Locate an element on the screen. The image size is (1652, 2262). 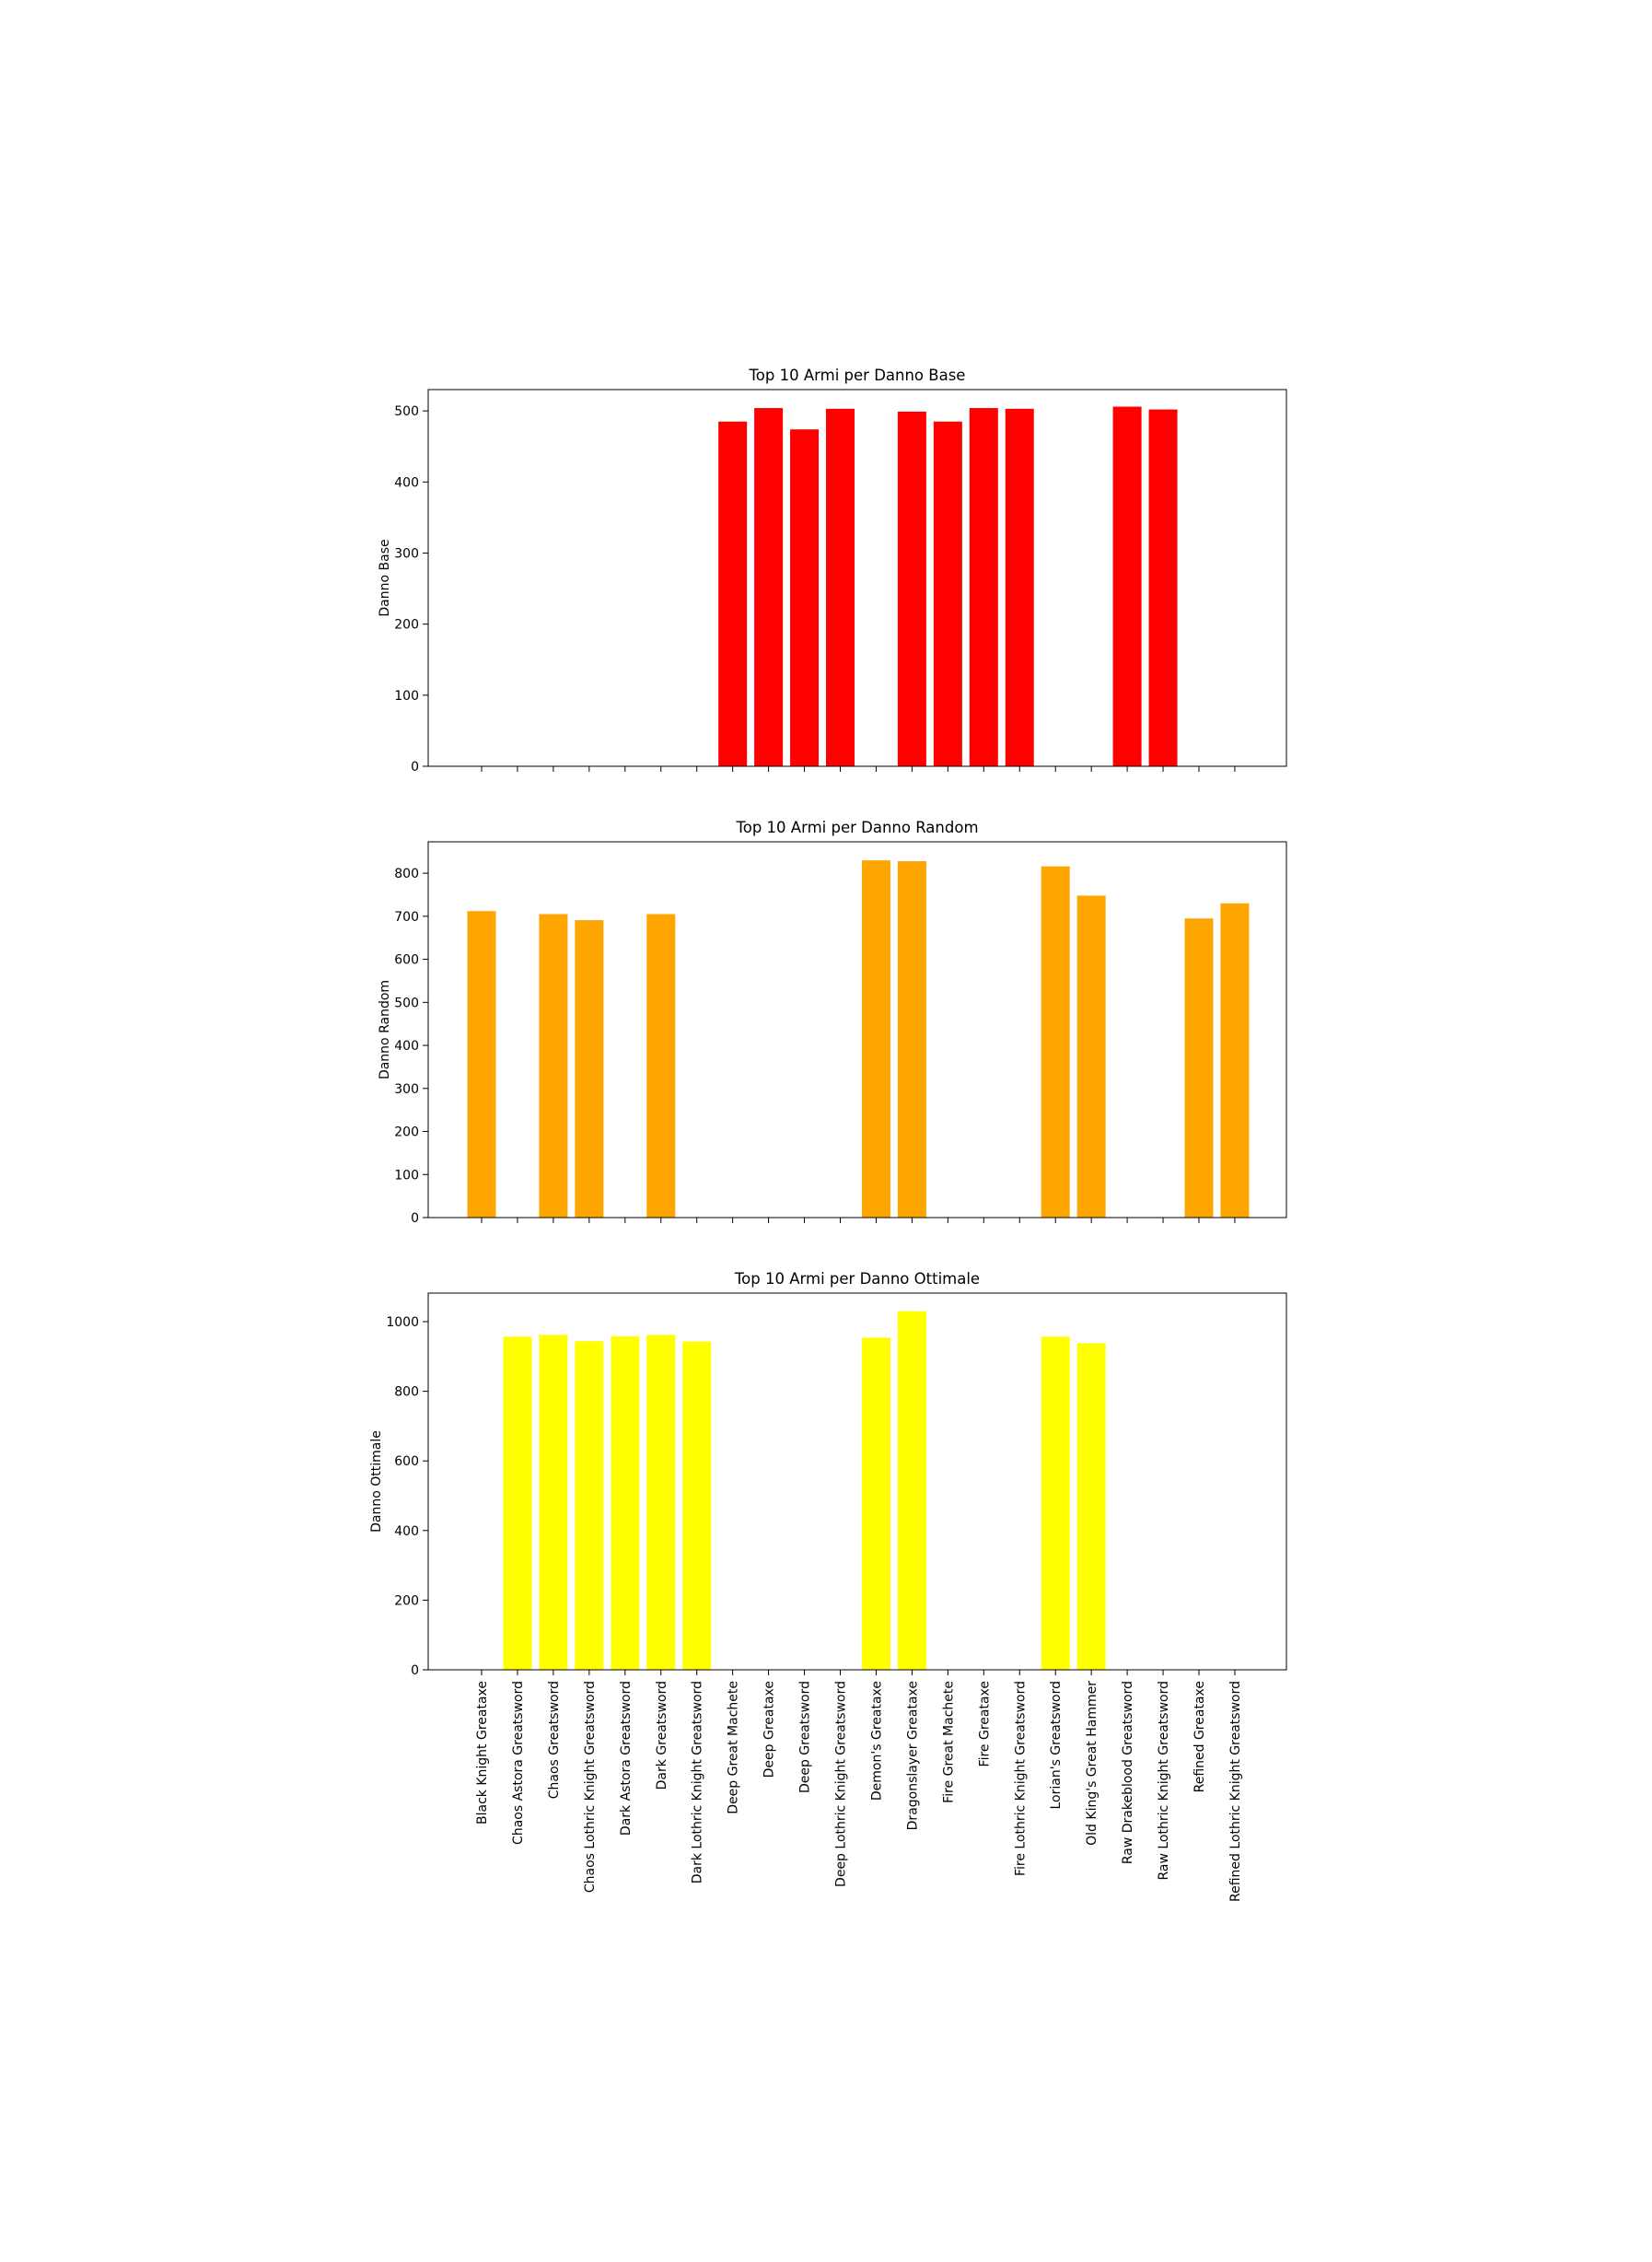
chart-title: Top 10 Armi per Danno Ottimale is located at coordinates (857, 1279).